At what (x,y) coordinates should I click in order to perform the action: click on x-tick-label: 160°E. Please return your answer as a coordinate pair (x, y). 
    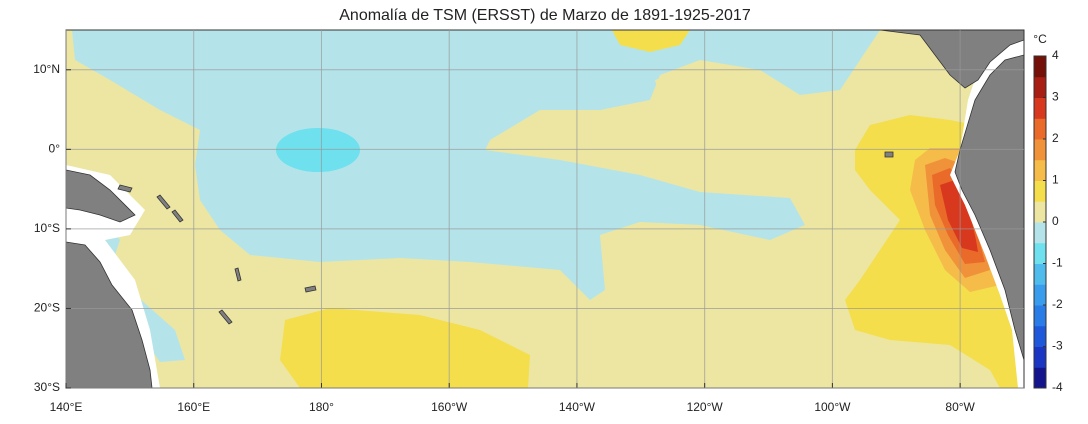
    Looking at the image, I should click on (193, 407).